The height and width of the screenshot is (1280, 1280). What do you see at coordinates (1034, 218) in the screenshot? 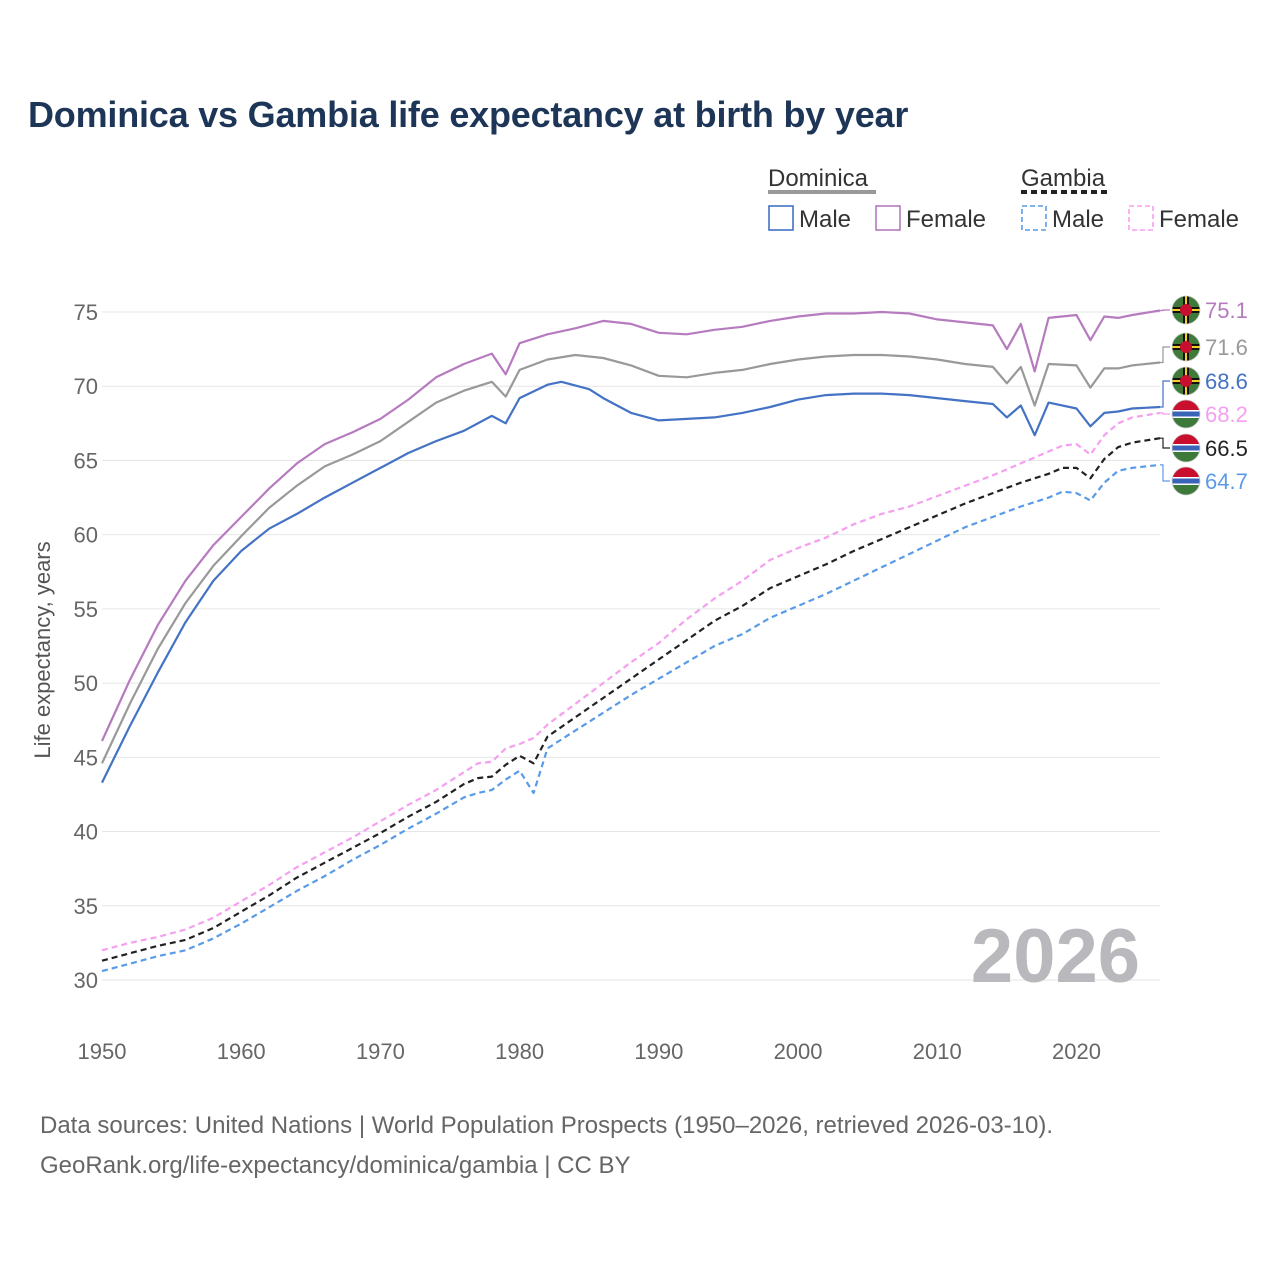
I see `legend-gambia-male-swatch` at bounding box center [1034, 218].